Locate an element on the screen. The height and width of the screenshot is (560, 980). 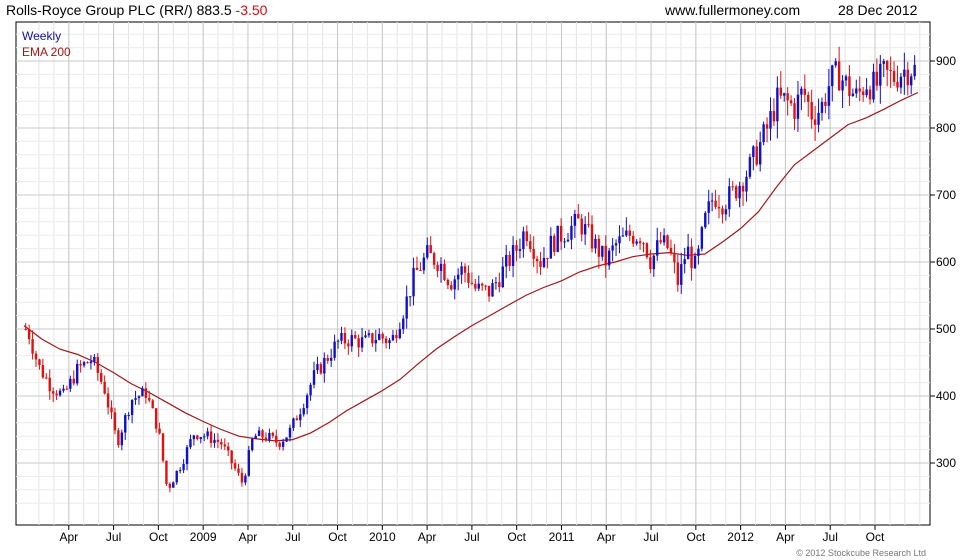
site-url: www.fullermoney.com is located at coordinates (733, 10).